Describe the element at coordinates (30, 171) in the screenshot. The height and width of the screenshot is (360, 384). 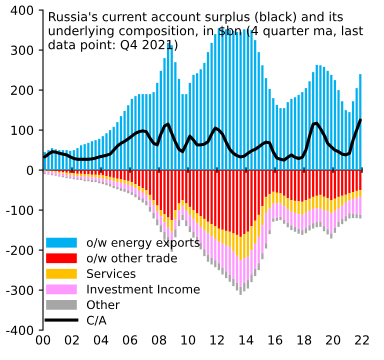
I see `y-tick-label: 0` at that location.